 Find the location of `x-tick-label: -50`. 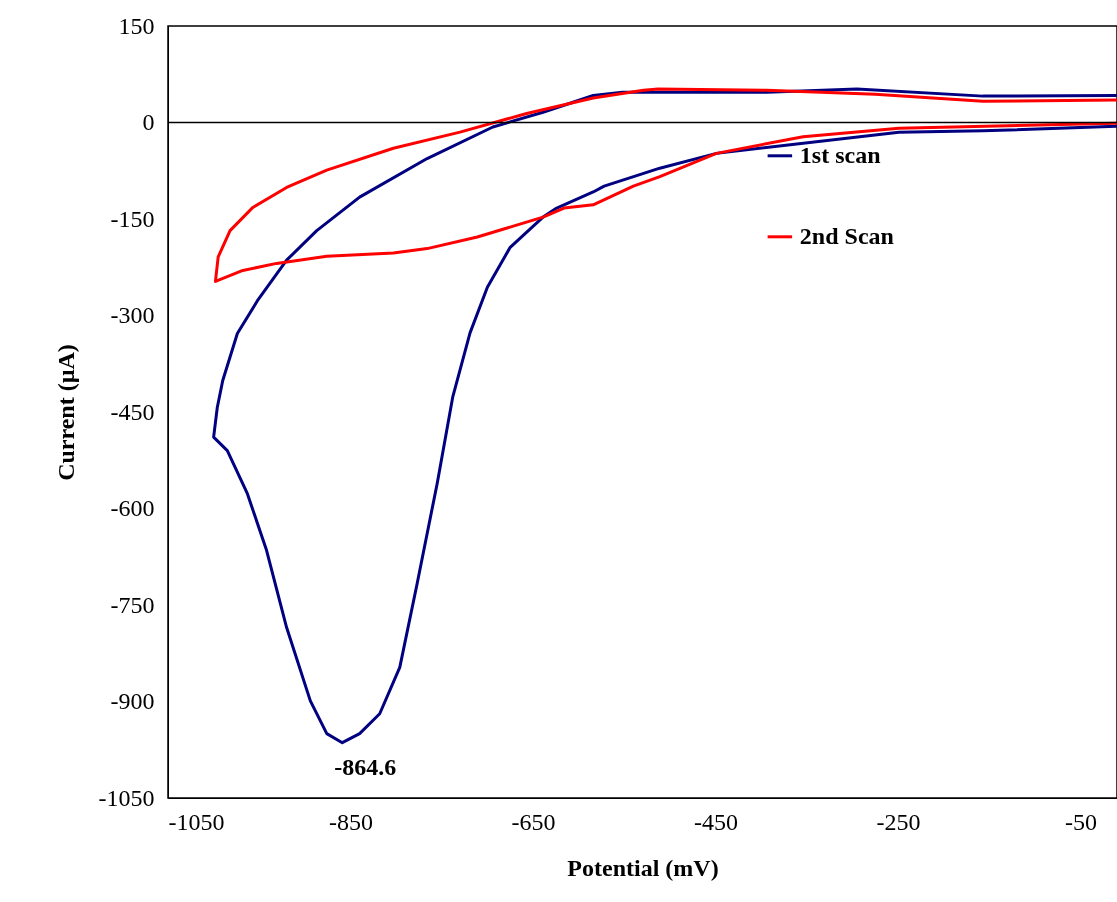

x-tick-label: -50 is located at coordinates (1081, 821).